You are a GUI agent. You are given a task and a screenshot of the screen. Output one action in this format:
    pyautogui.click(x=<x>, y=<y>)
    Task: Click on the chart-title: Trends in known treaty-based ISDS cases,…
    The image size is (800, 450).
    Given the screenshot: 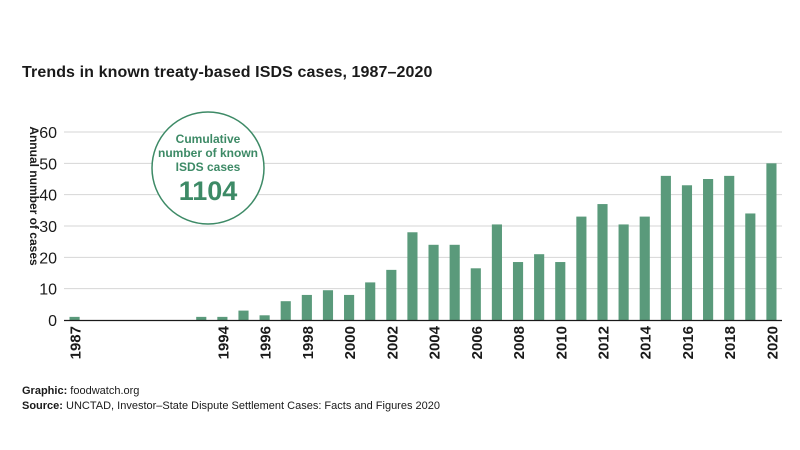 What is the action you would take?
    pyautogui.click(x=227, y=72)
    